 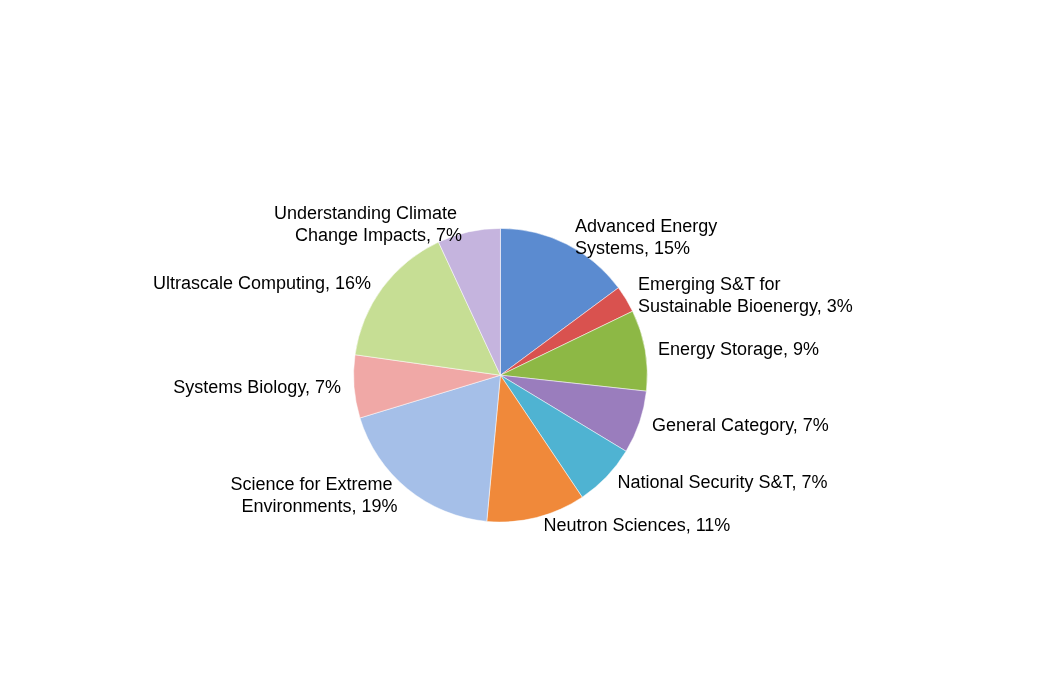 What do you see at coordinates (722, 482) in the screenshot?
I see `slice-label: National Security S&T, 7%` at bounding box center [722, 482].